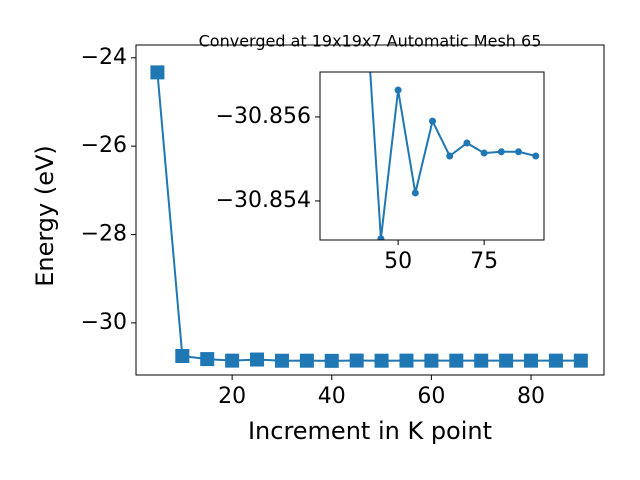 This screenshot has width=640, height=480. What do you see at coordinates (484, 261) in the screenshot?
I see `x-tick-label: 75` at bounding box center [484, 261].